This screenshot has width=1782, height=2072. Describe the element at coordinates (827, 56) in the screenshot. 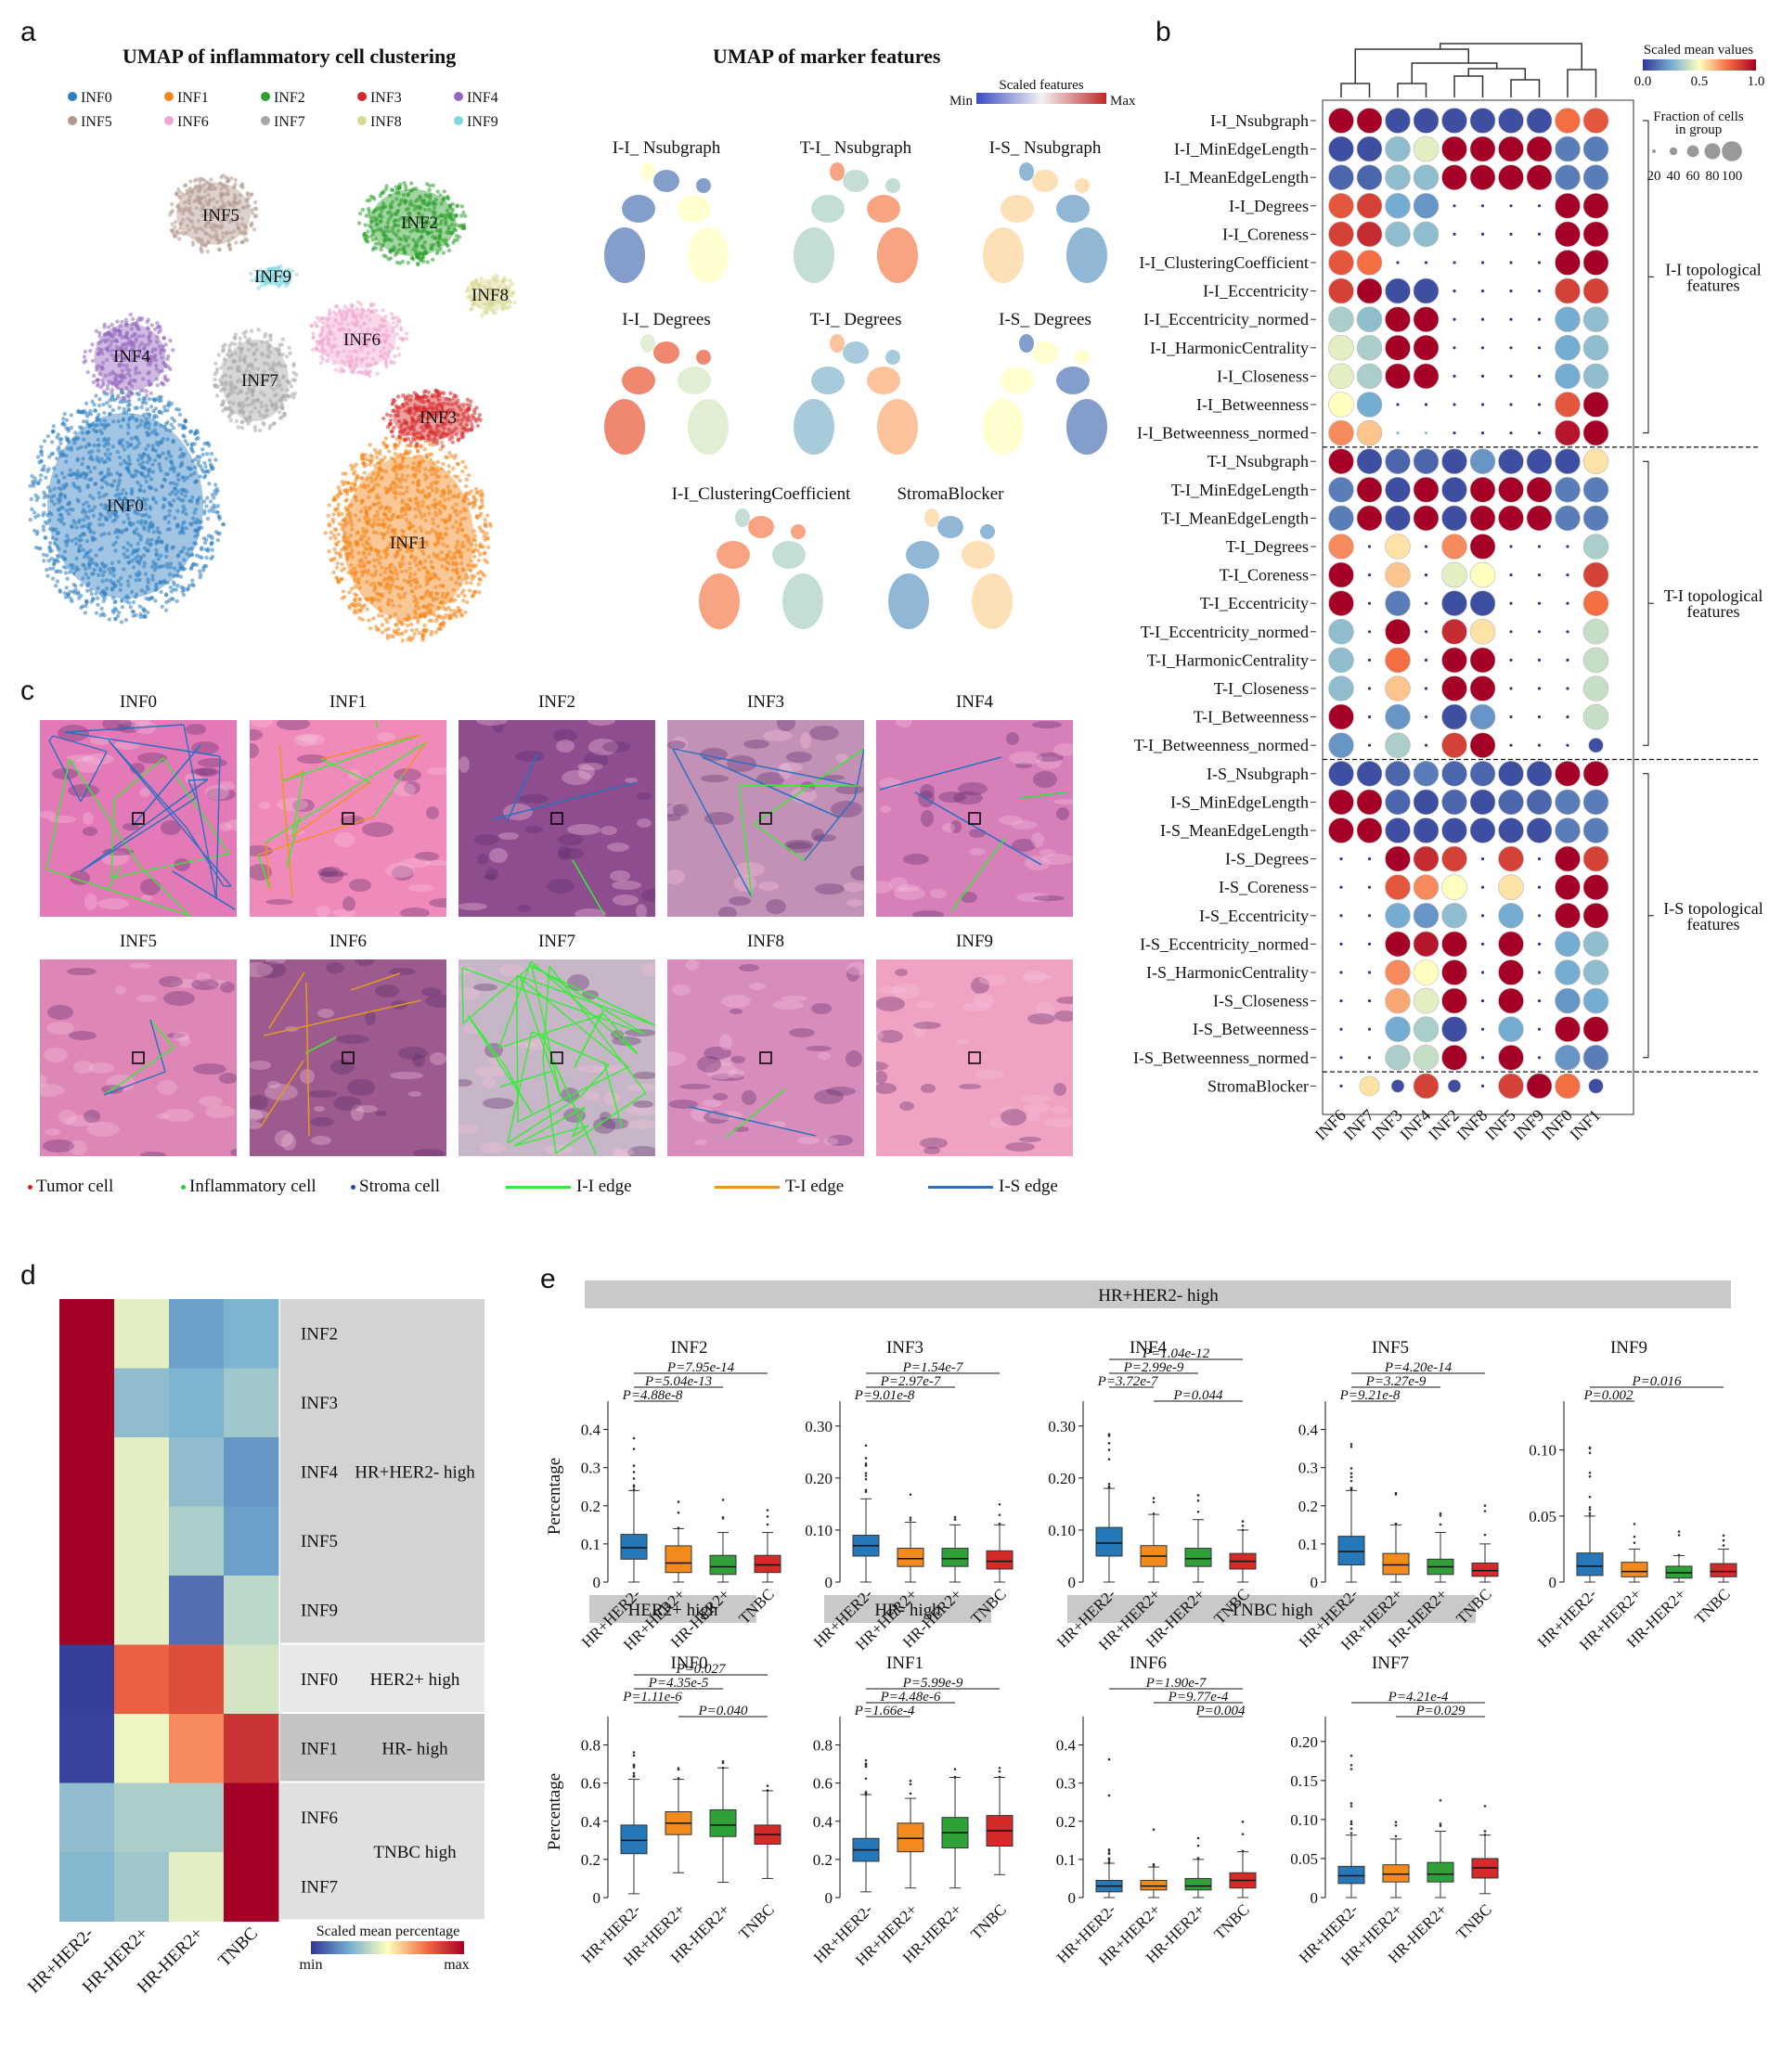

I see `marker-title: UMAP of marker features` at that location.